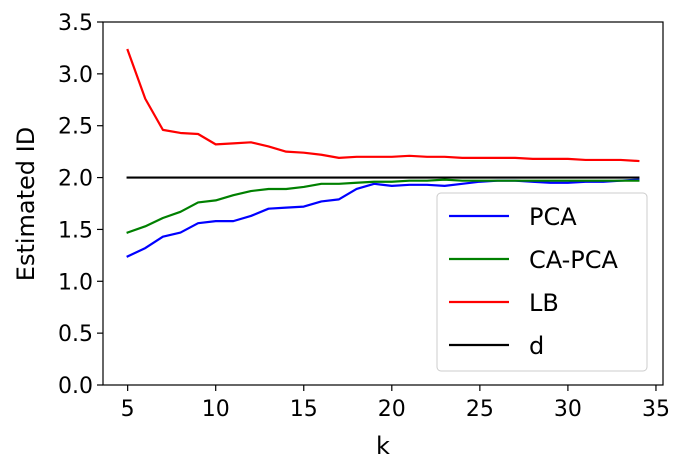 The height and width of the screenshot is (471, 684). I want to click on y-tick-label: 3.5, so click(75, 23).